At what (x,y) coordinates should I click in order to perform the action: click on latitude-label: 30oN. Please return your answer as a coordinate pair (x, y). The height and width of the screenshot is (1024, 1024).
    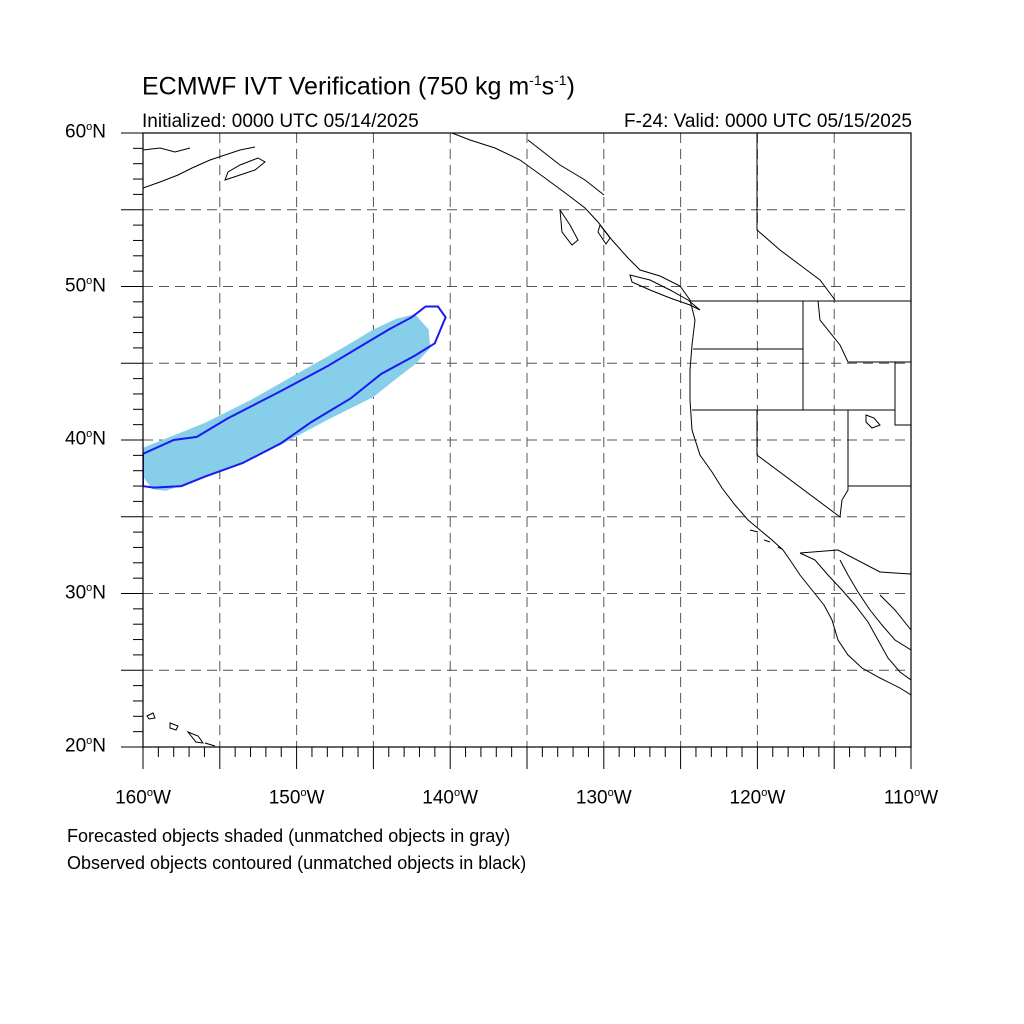
    Looking at the image, I should click on (85, 592).